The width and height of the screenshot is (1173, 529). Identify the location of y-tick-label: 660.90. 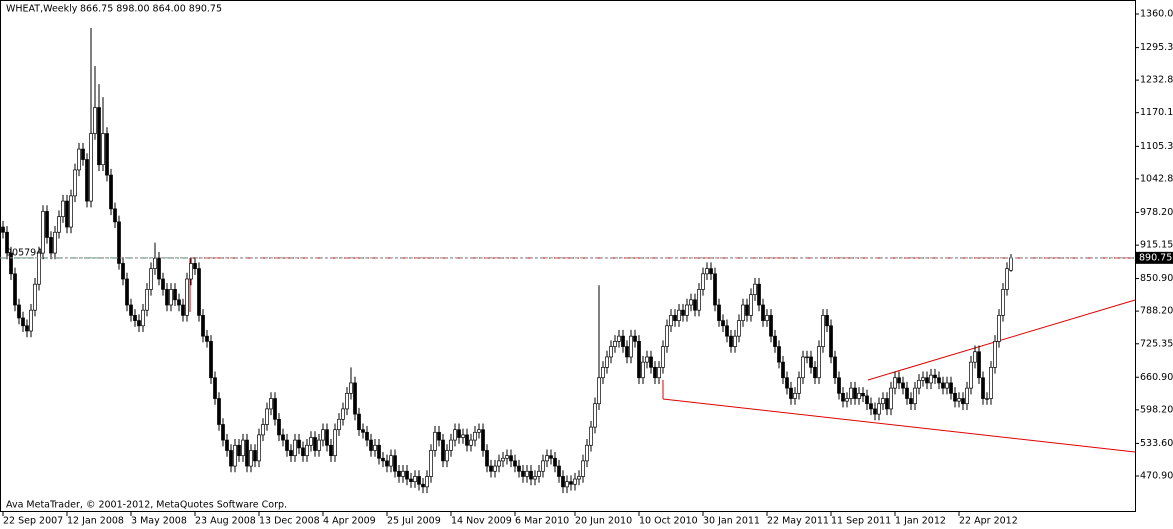
(1156, 377).